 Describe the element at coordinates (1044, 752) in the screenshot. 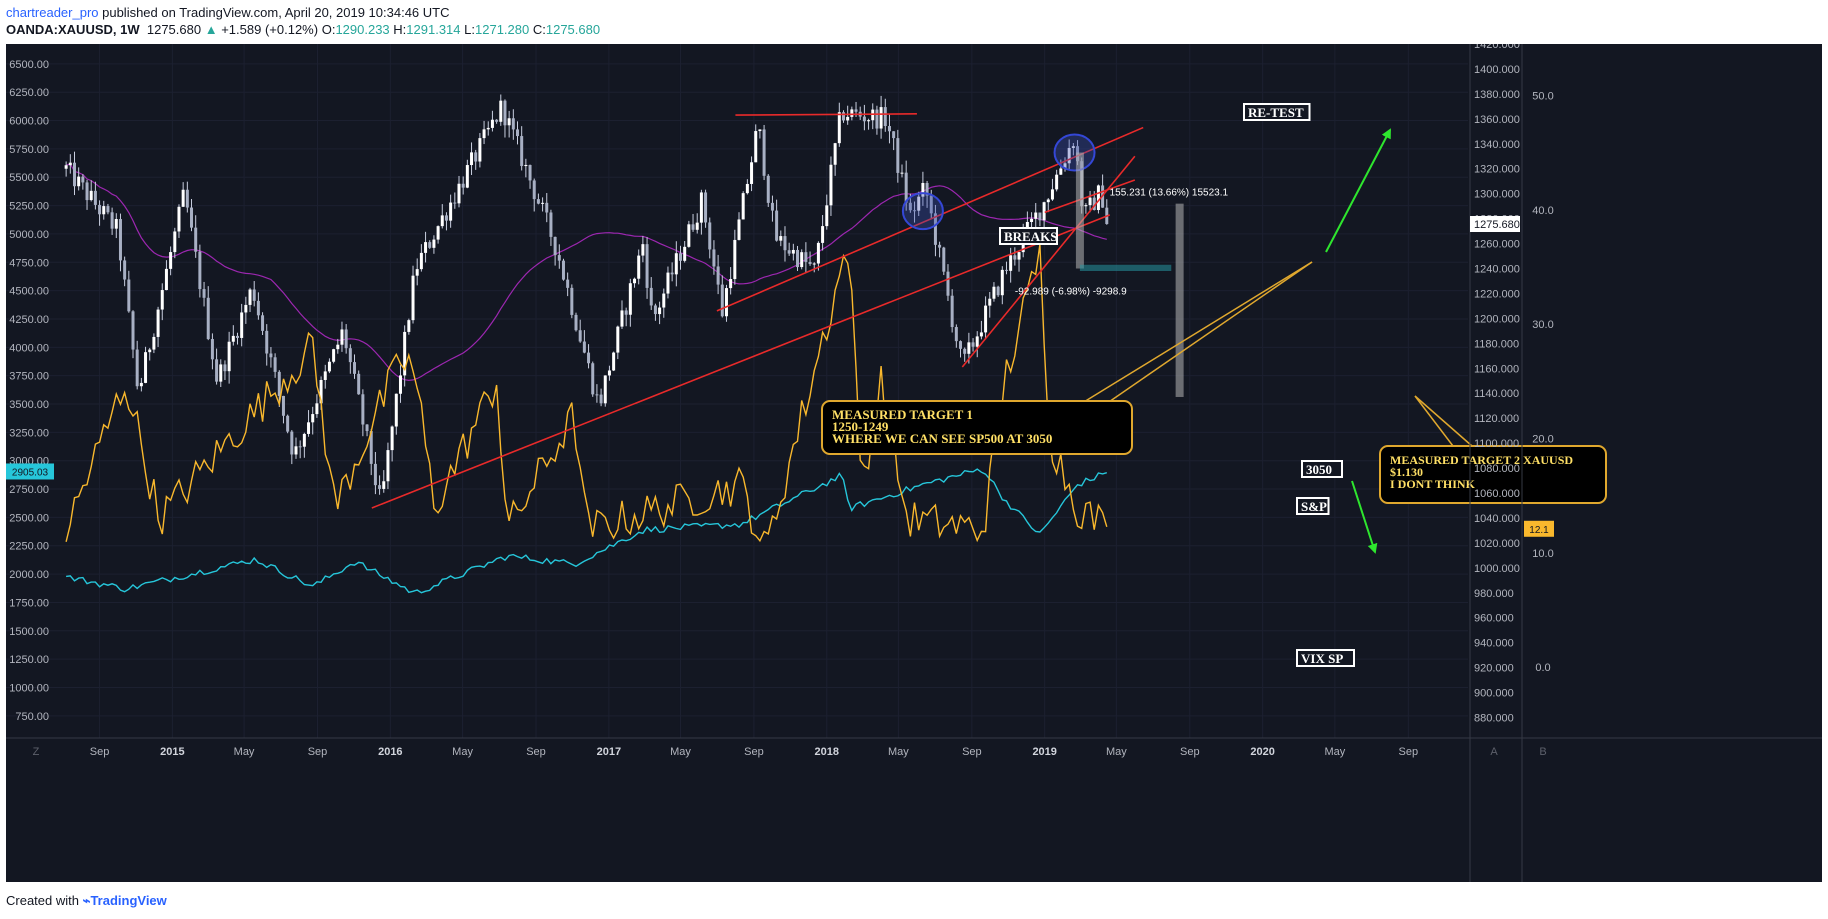

I see `time-axis-tick: 2019` at that location.